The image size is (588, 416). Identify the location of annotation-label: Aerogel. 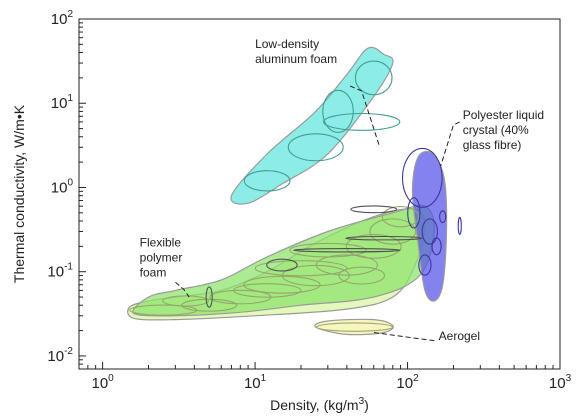
(459, 336).